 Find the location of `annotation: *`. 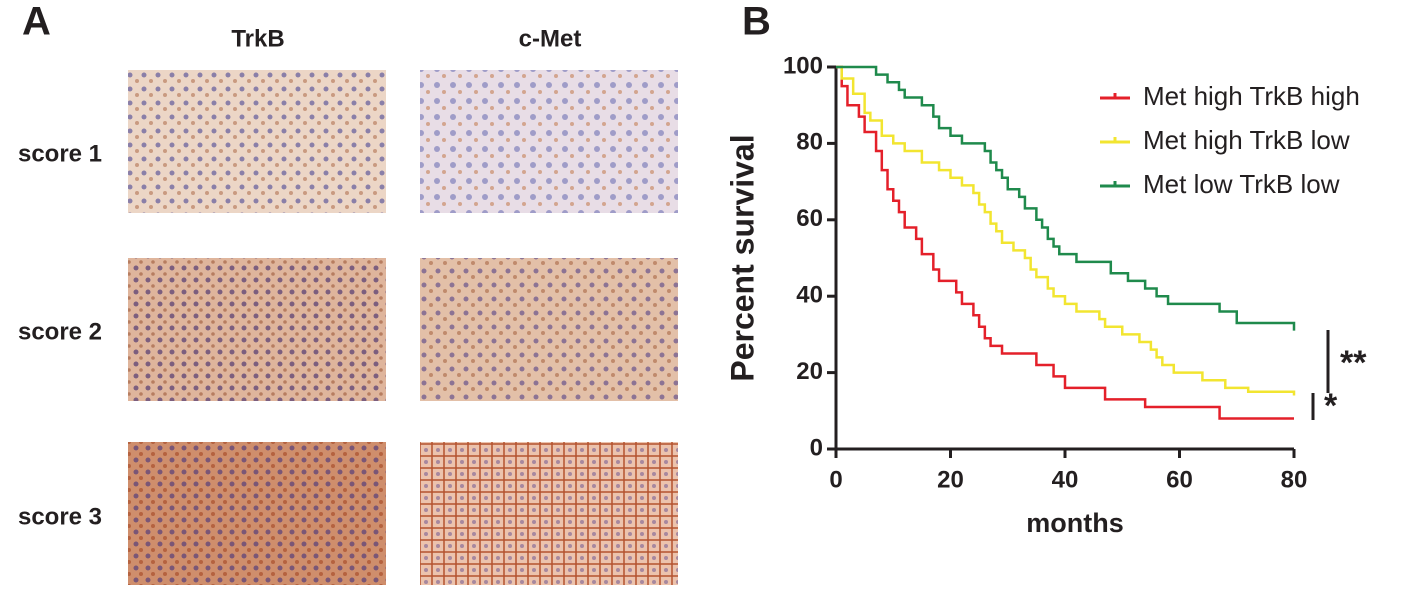

annotation: * is located at coordinates (1331, 406).